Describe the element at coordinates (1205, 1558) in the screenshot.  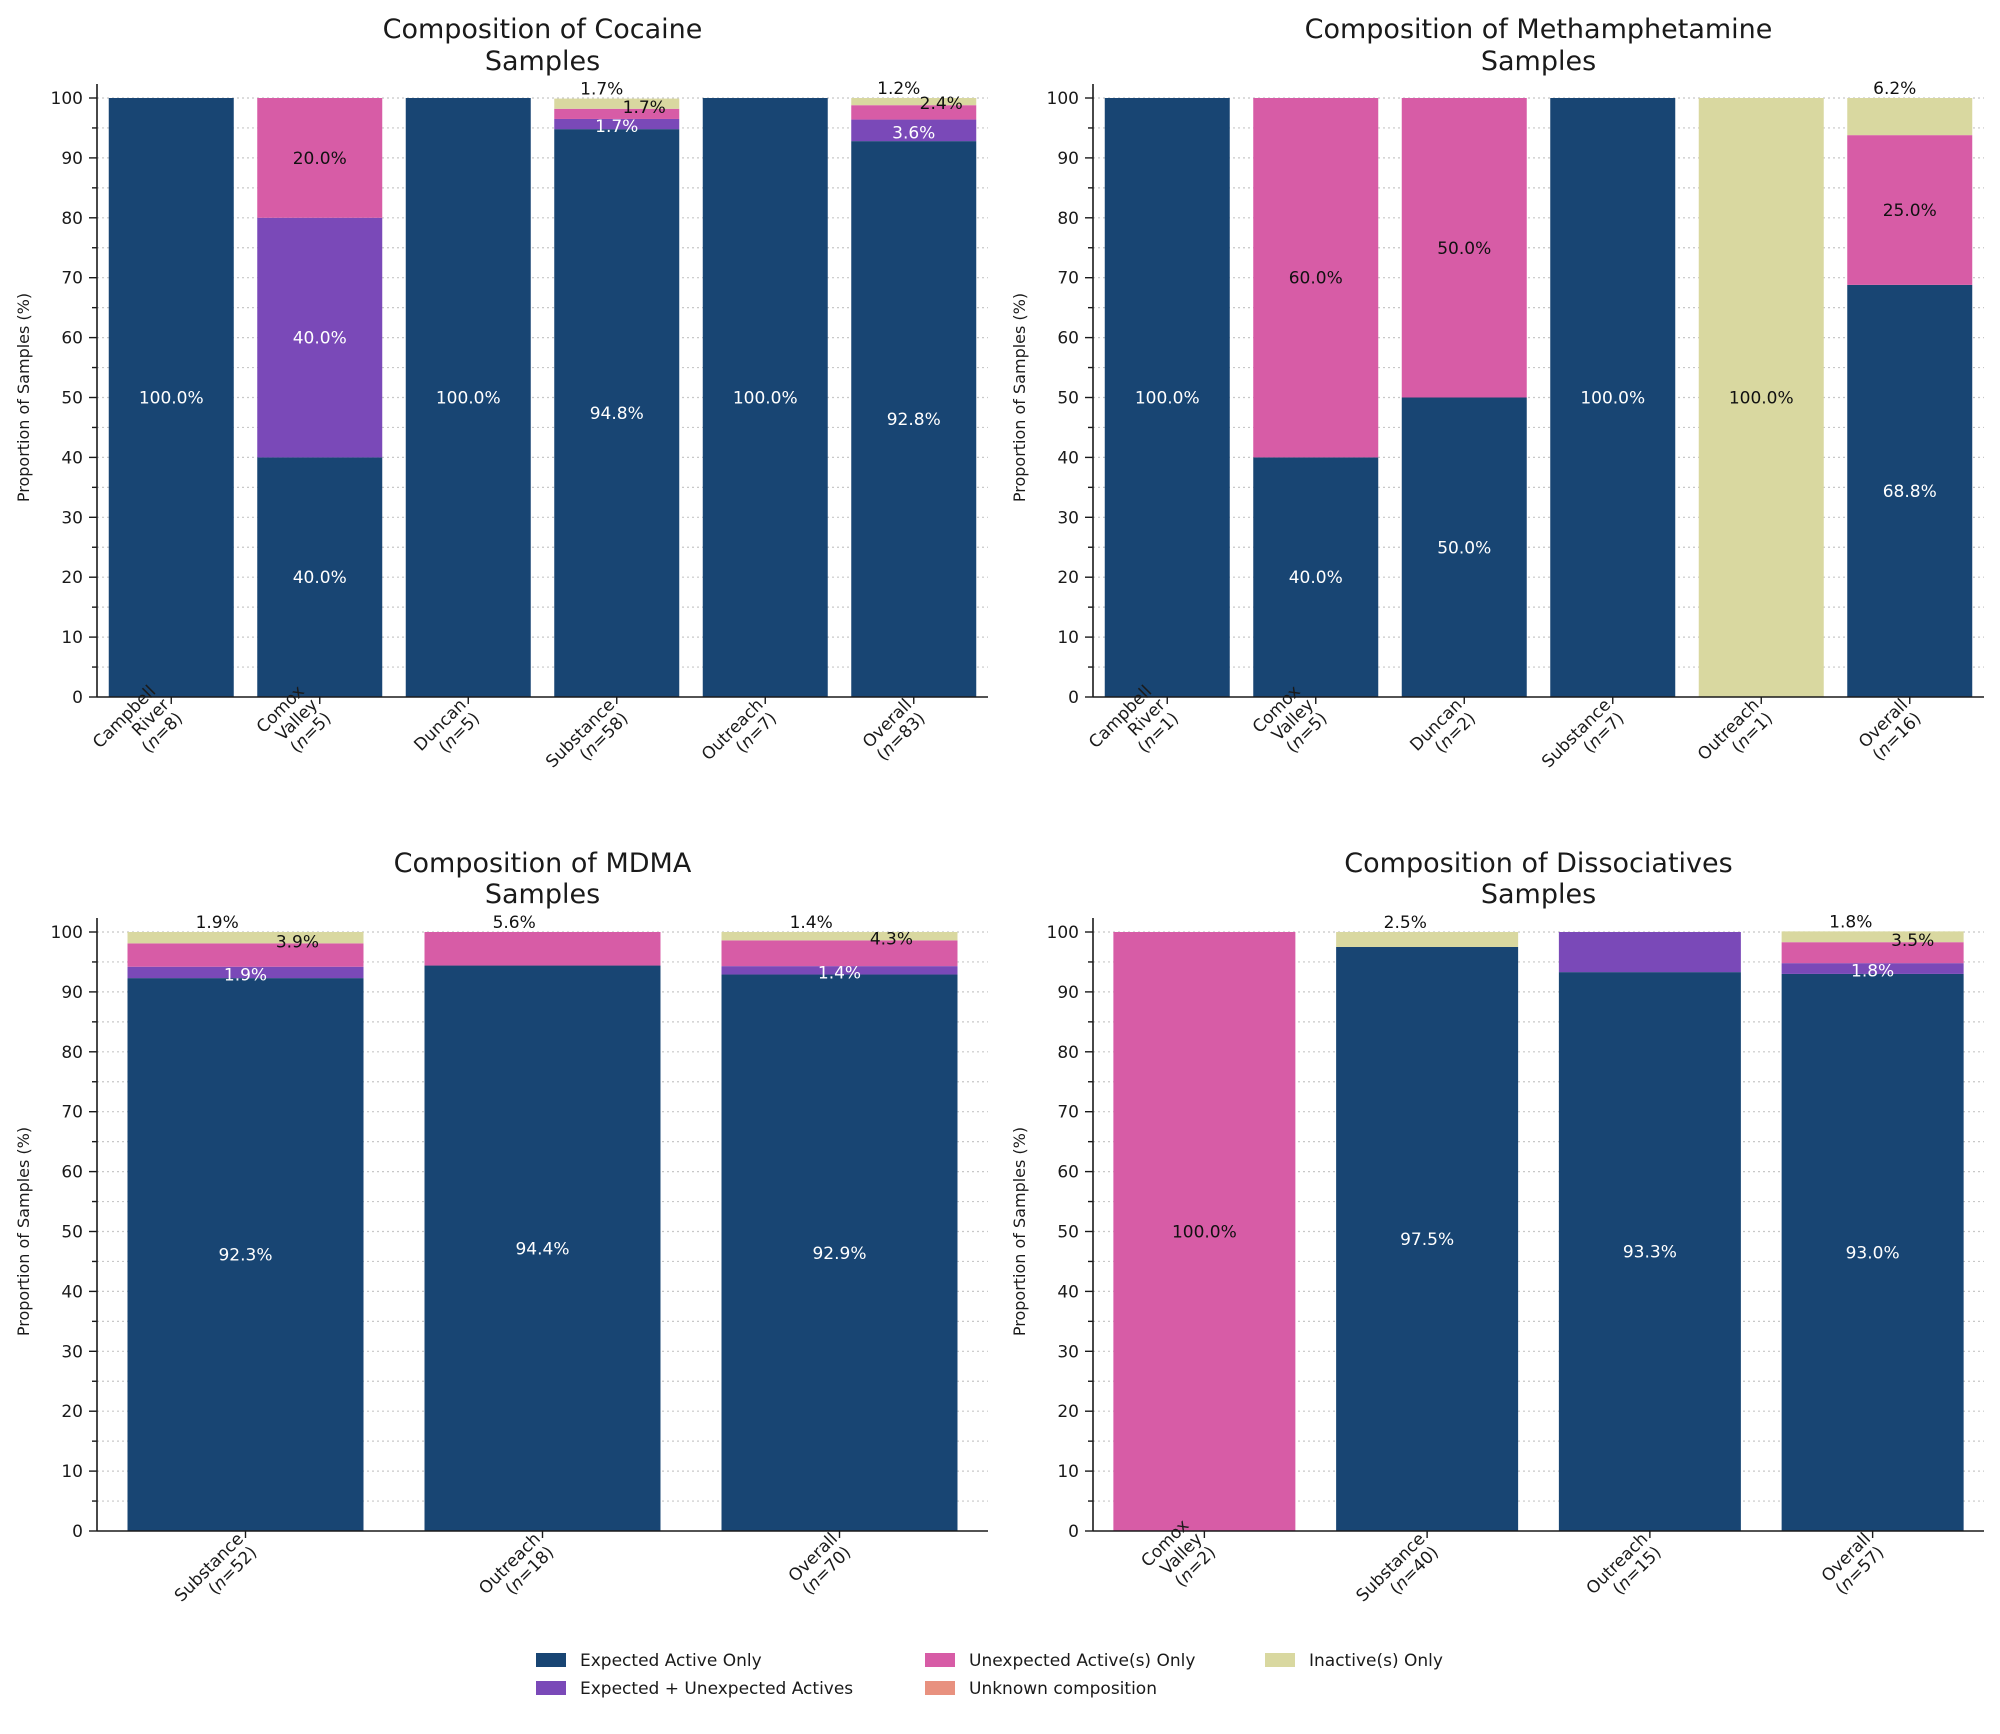
I see `sample-count: 2` at that location.